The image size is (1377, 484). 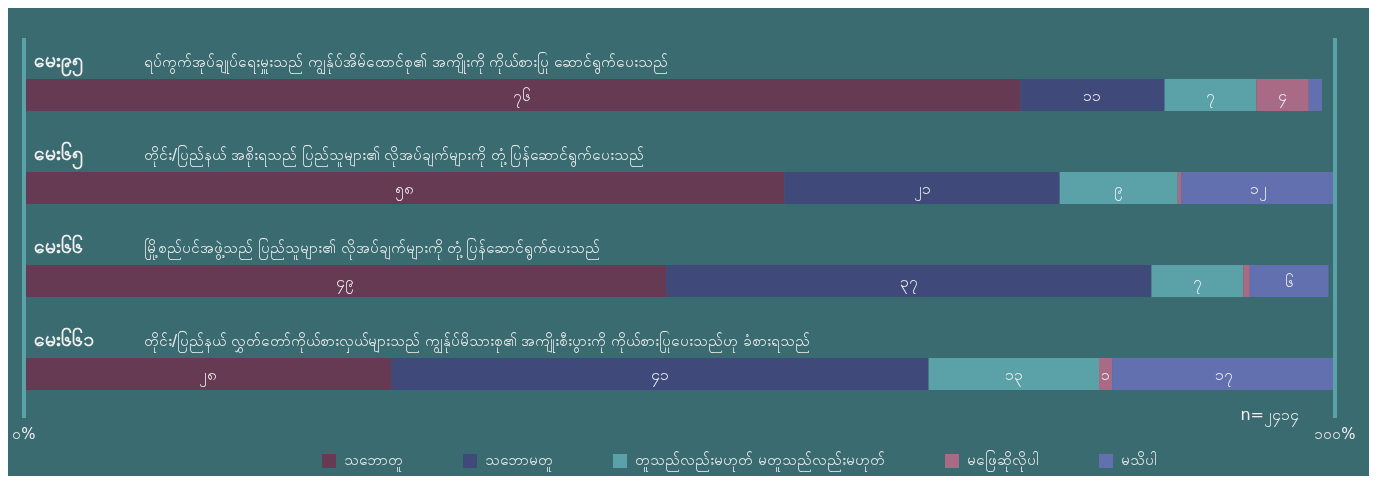 I want to click on annotation: တိုင်း/ပြည်နယ် အစိုးရသည် ပြည်သူများ၏ လိုအပ်ချက်များကို တုံ့ပြန်ဆောင်ရွက်ပေးသည်, so click(x=394, y=156).